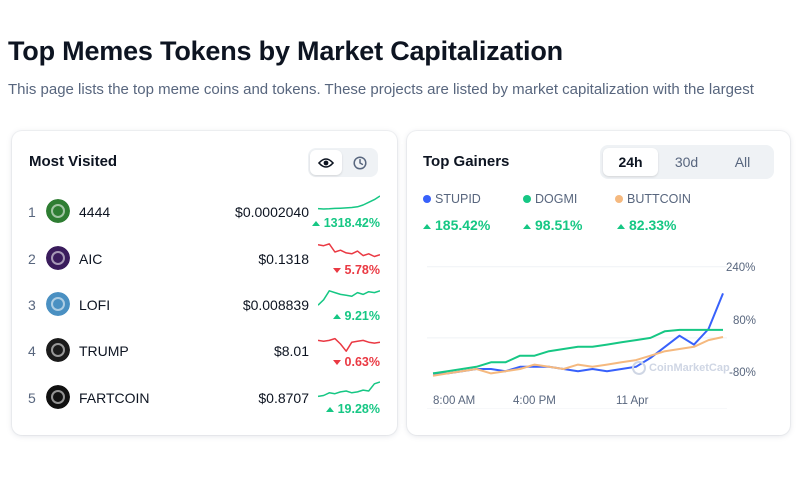 The width and height of the screenshot is (800, 500). What do you see at coordinates (619, 199) in the screenshot?
I see `legend-buttcoin-dot` at bounding box center [619, 199].